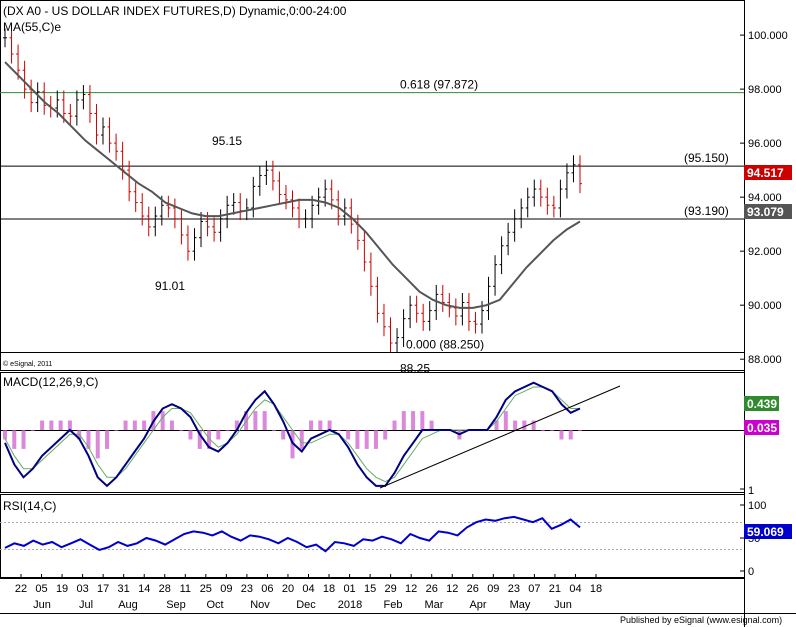  What do you see at coordinates (28, 364) in the screenshot?
I see `copyright-label: © eSignal, 2011` at bounding box center [28, 364].